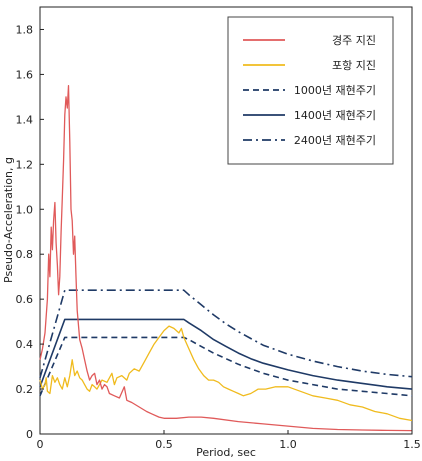 The width and height of the screenshot is (422, 461). I want to click on y-tick-label: 0.2, so click(25, 389).